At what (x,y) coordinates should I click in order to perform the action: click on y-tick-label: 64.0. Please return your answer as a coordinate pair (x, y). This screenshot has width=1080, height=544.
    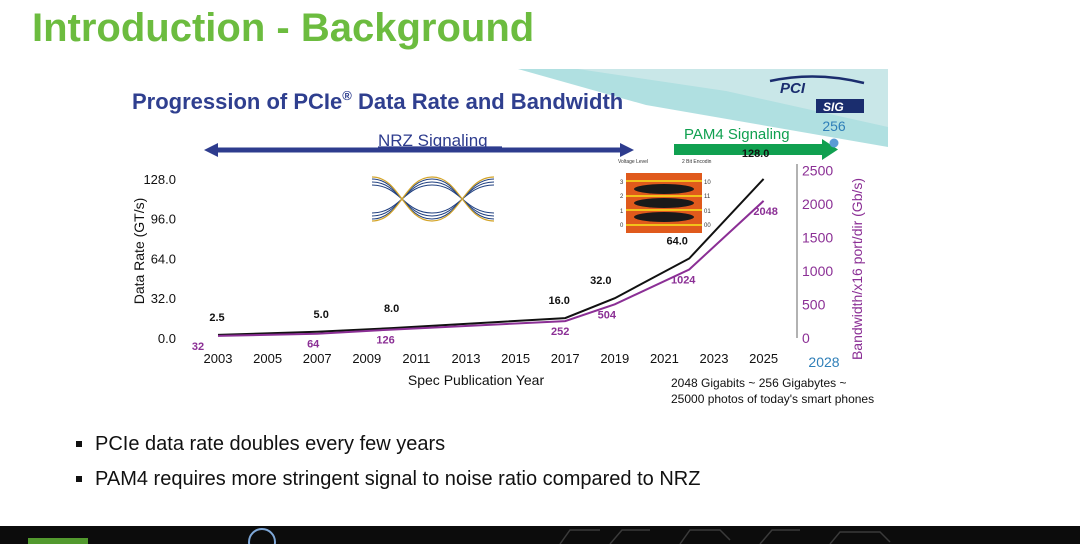
    Looking at the image, I should click on (163, 258).